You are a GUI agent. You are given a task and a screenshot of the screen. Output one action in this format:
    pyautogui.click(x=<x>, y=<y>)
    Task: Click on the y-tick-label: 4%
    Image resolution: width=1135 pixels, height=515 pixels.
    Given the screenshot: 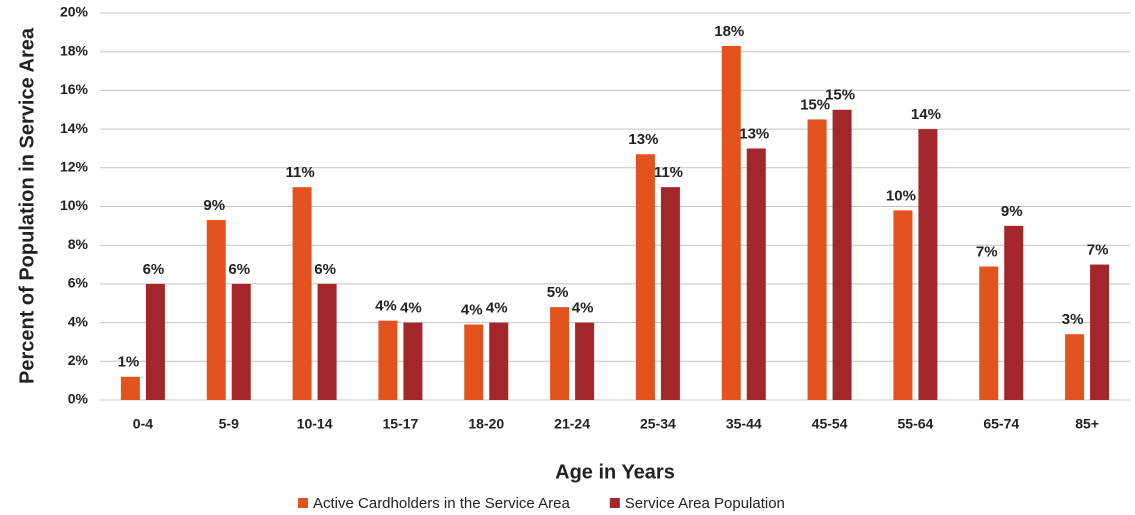 What is the action you would take?
    pyautogui.click(x=78, y=321)
    